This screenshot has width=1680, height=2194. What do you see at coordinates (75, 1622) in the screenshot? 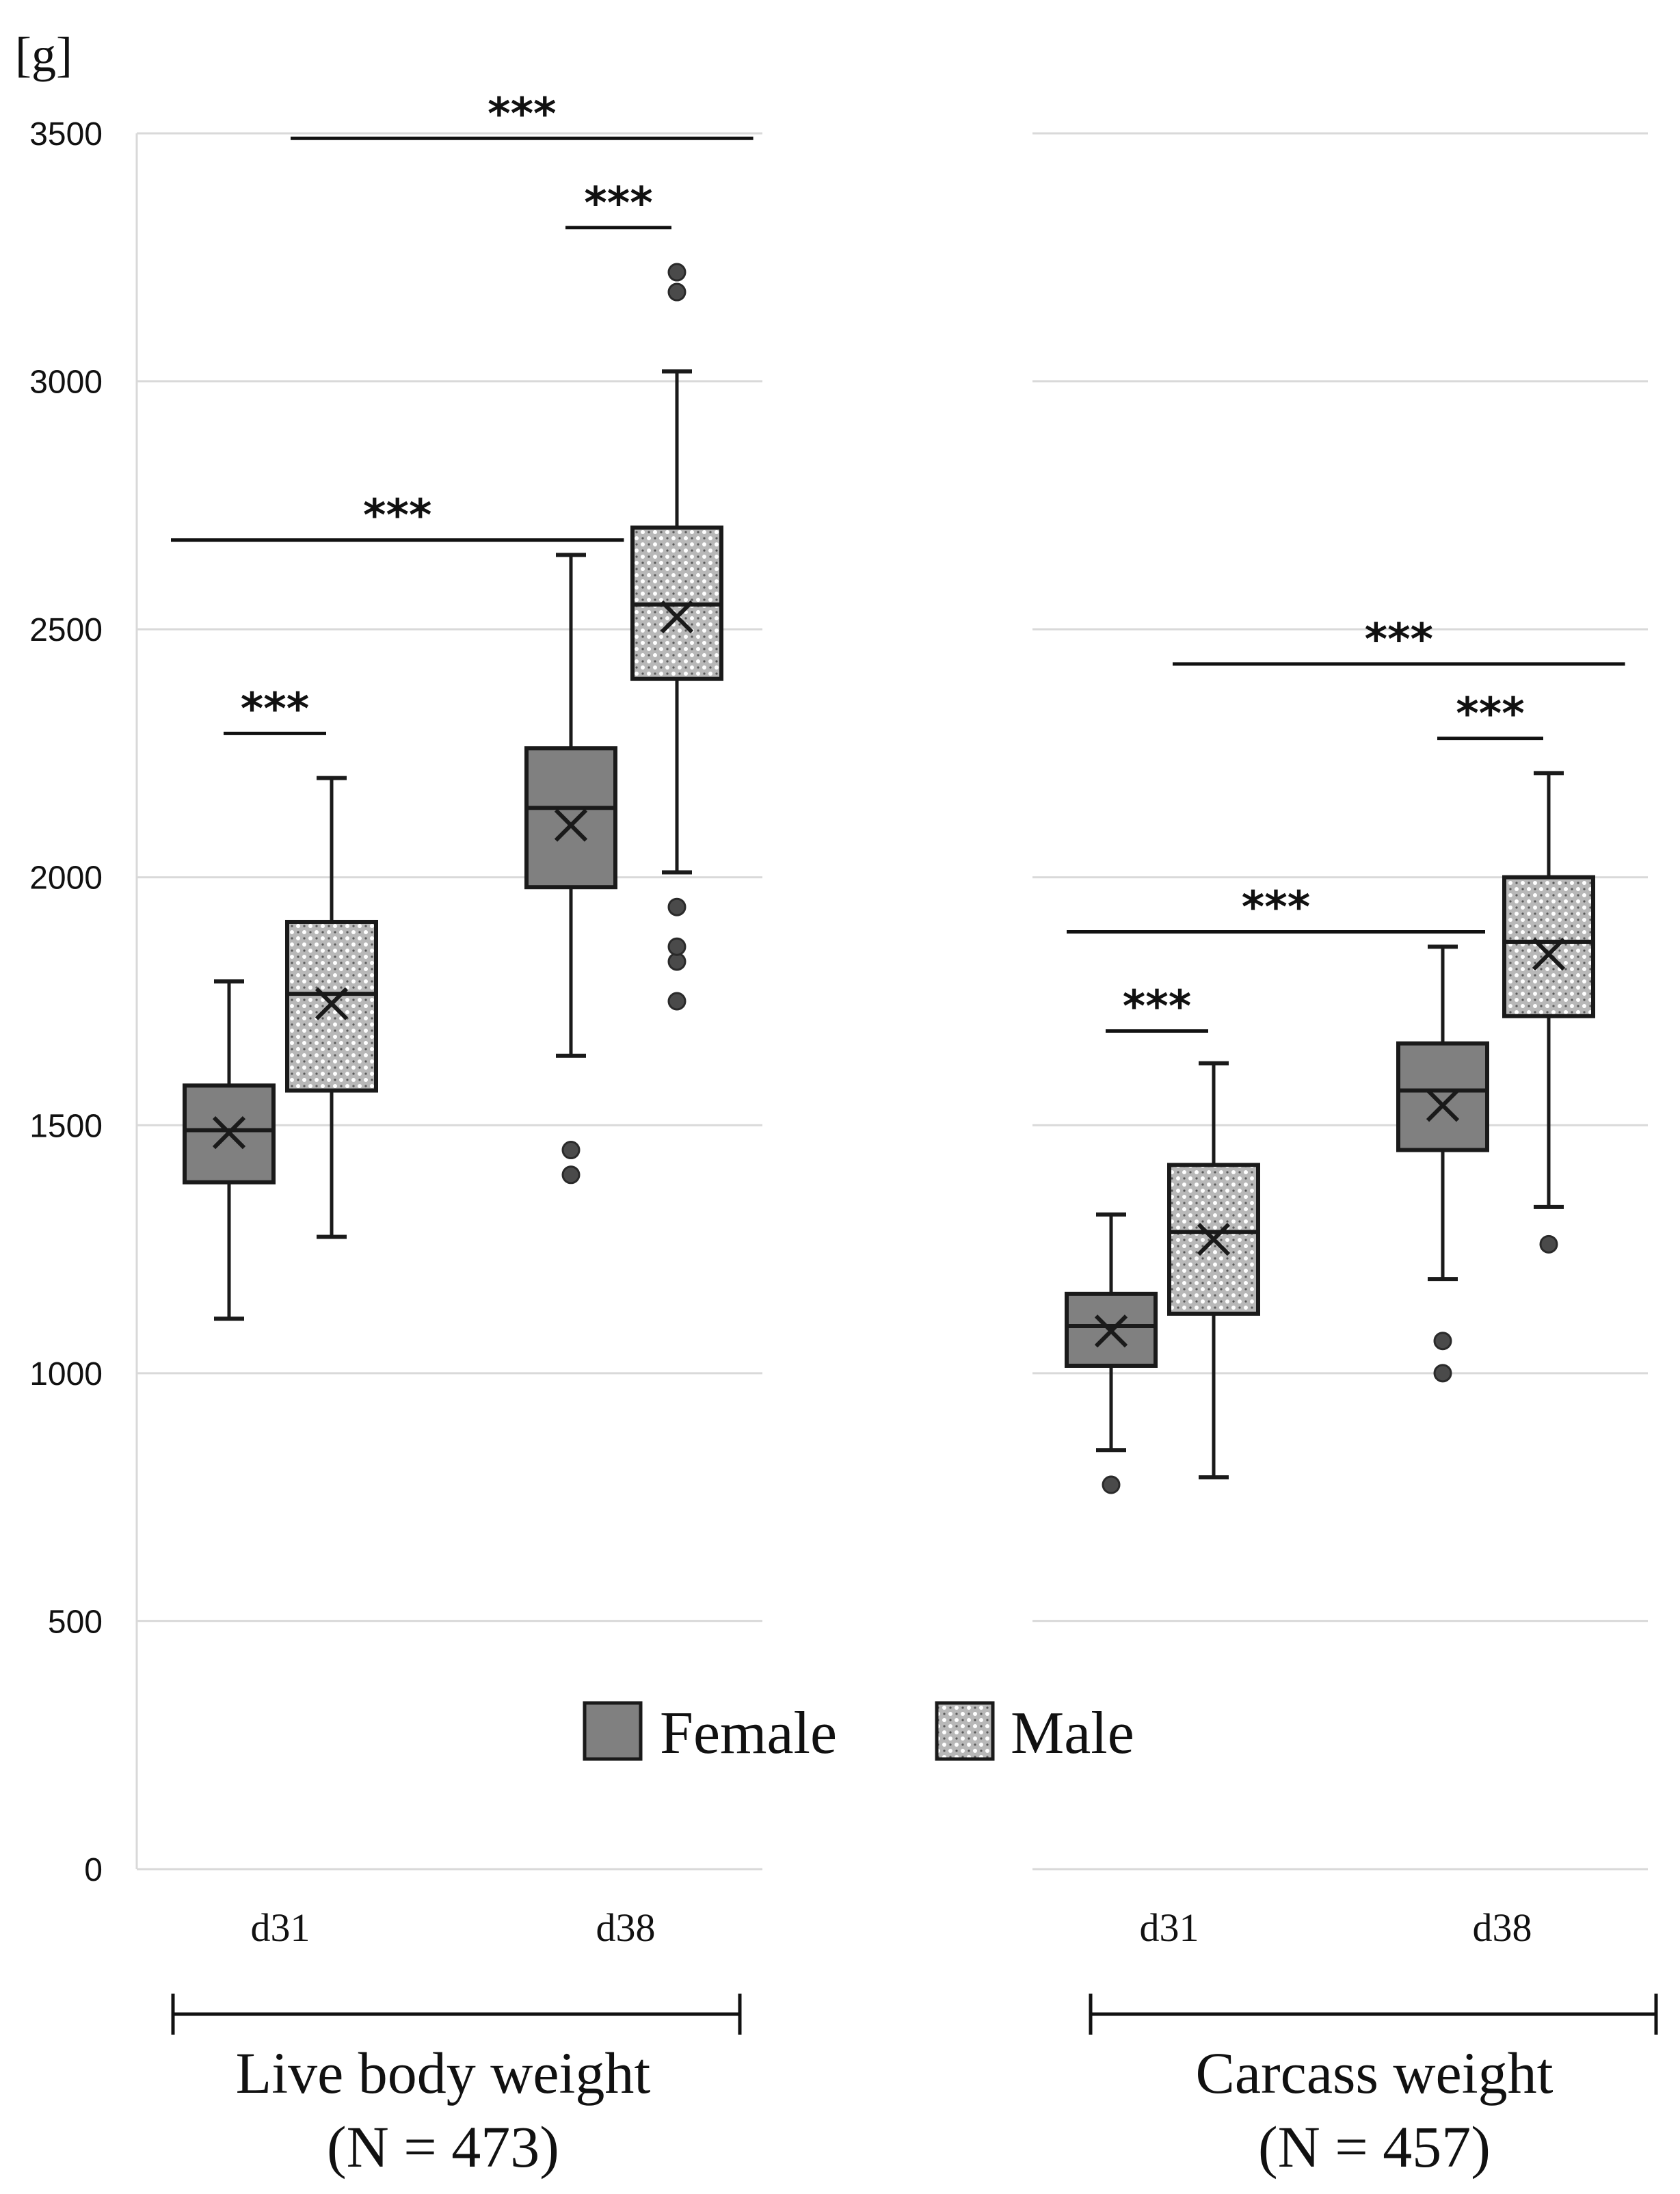
I see `y-tick-label: 500` at bounding box center [75, 1622].